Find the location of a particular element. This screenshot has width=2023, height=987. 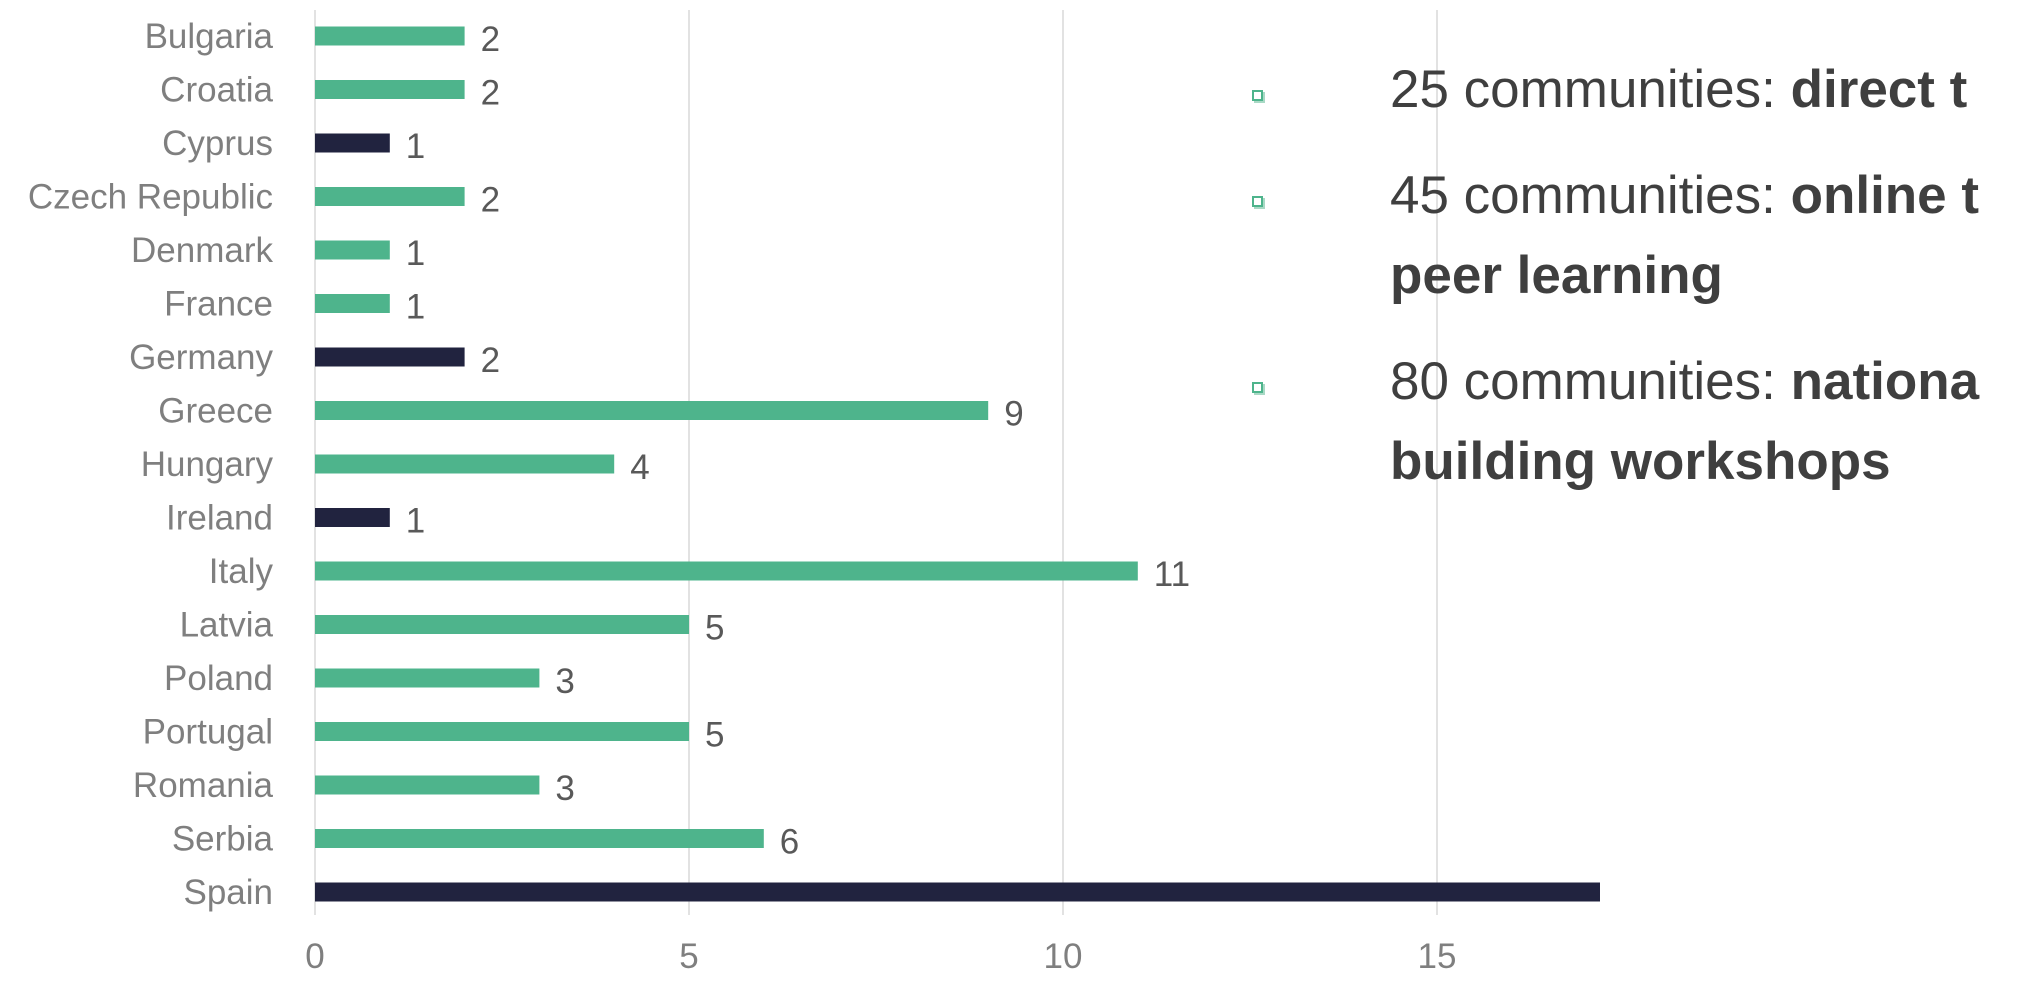

value-label: 4 is located at coordinates (639, 467).